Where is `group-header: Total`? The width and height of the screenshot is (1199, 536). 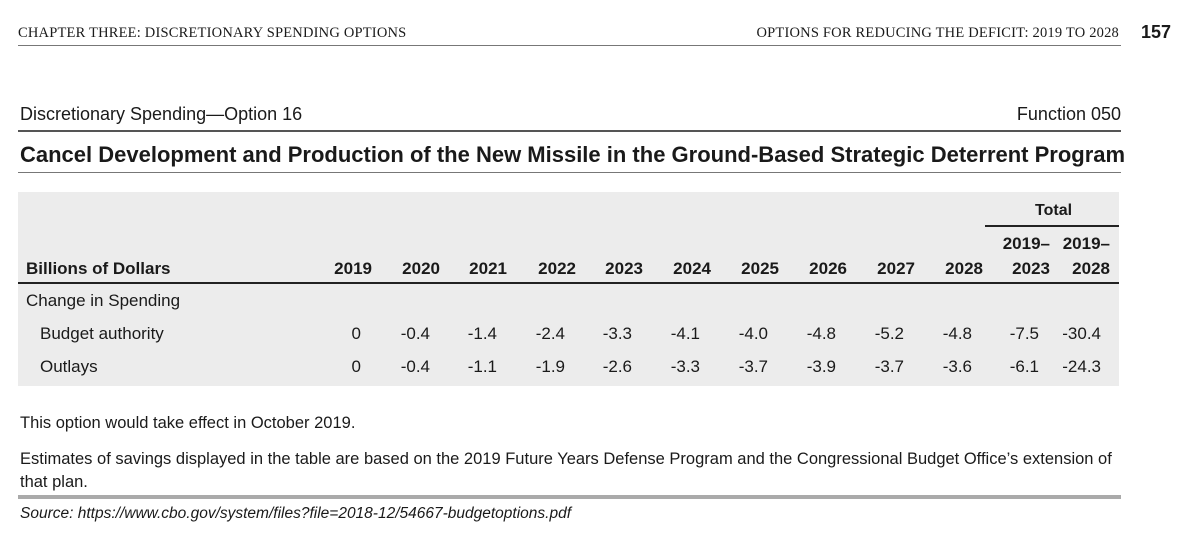 group-header: Total is located at coordinates (1054, 210).